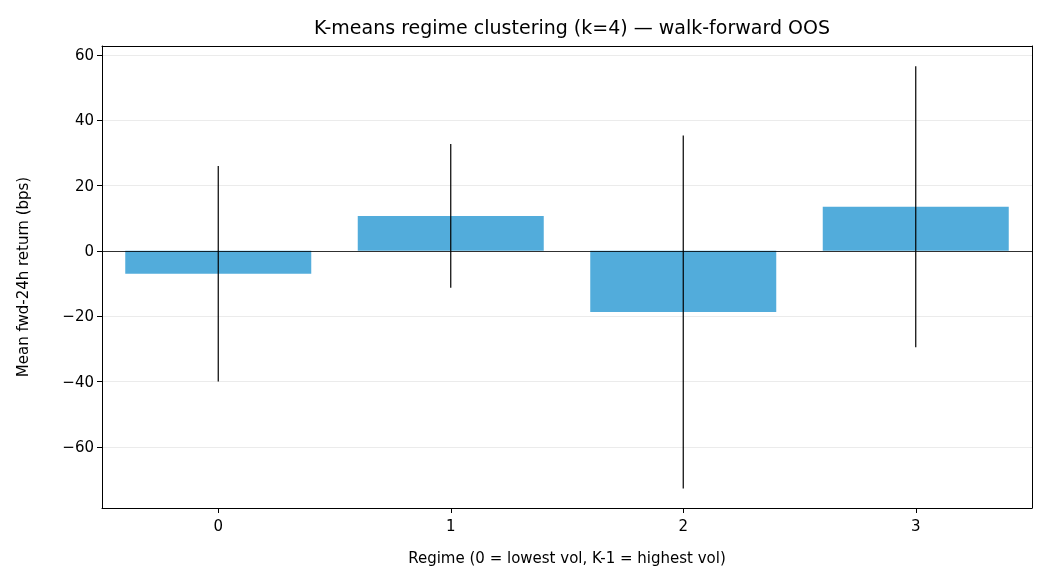 Image resolution: width=1047 pixels, height=586 pixels. Describe the element at coordinates (572, 26) in the screenshot. I see `chart-title: K-means regime clustering (k=4) — walk-forward OOS` at that location.